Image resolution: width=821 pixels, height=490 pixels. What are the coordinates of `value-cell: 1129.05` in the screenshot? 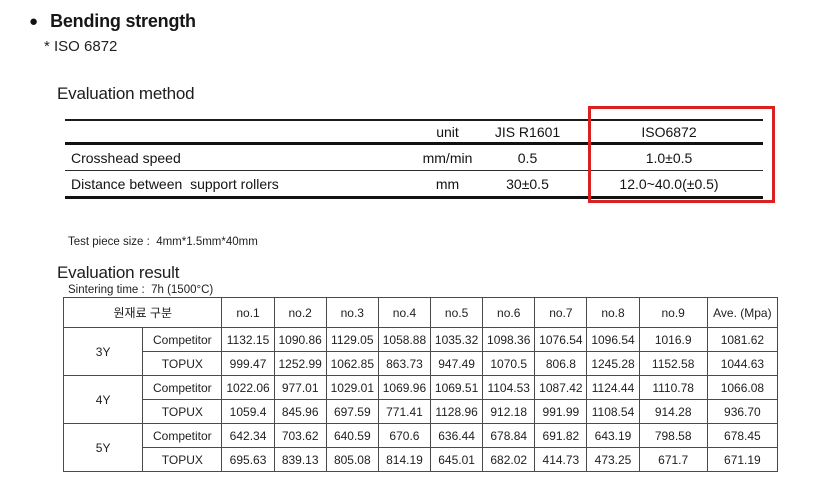 It's located at (352, 339).